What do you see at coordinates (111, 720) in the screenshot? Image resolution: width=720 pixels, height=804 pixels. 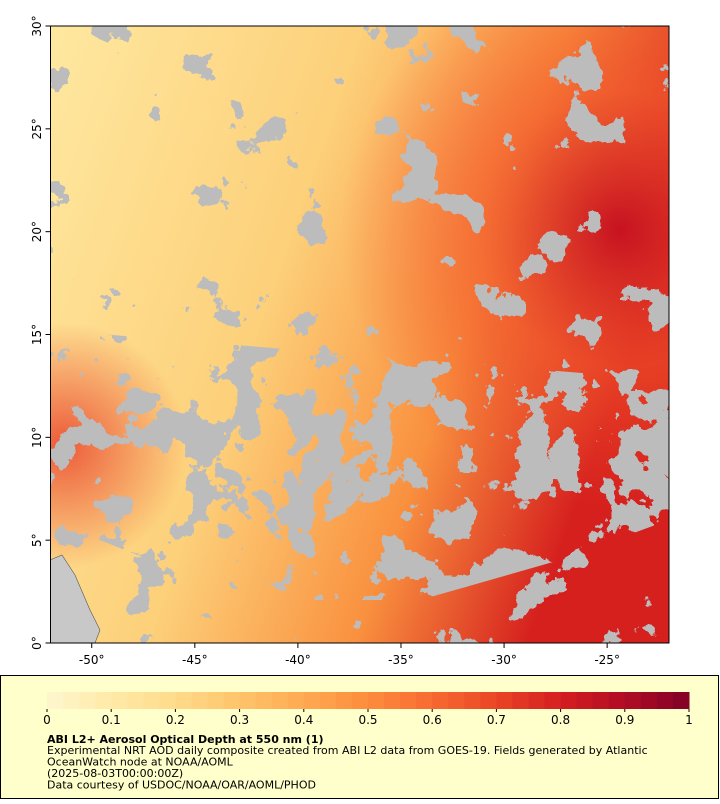 I see `colorbar-tick-label: 0.1` at bounding box center [111, 720].